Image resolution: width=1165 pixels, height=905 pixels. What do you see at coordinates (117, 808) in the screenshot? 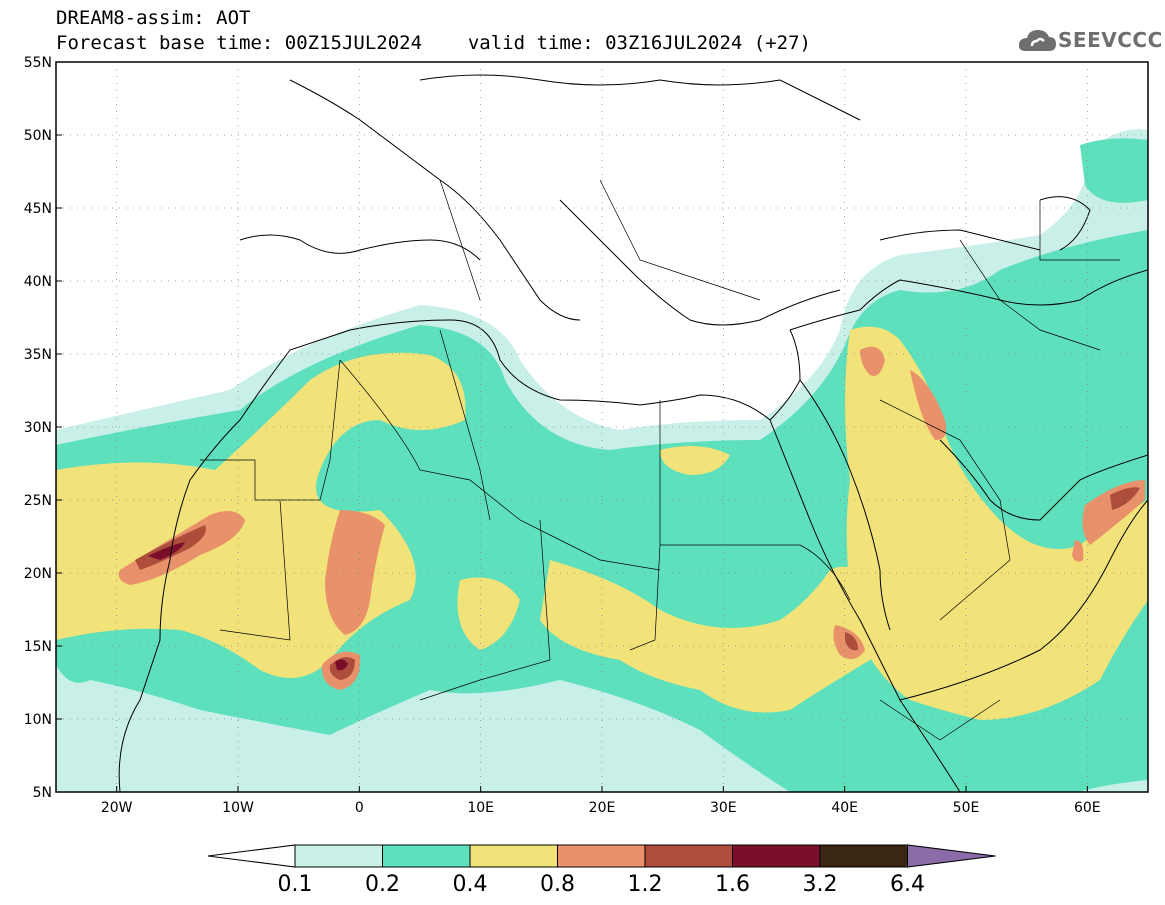
I see `lon-tick-label: 20W` at bounding box center [117, 808].